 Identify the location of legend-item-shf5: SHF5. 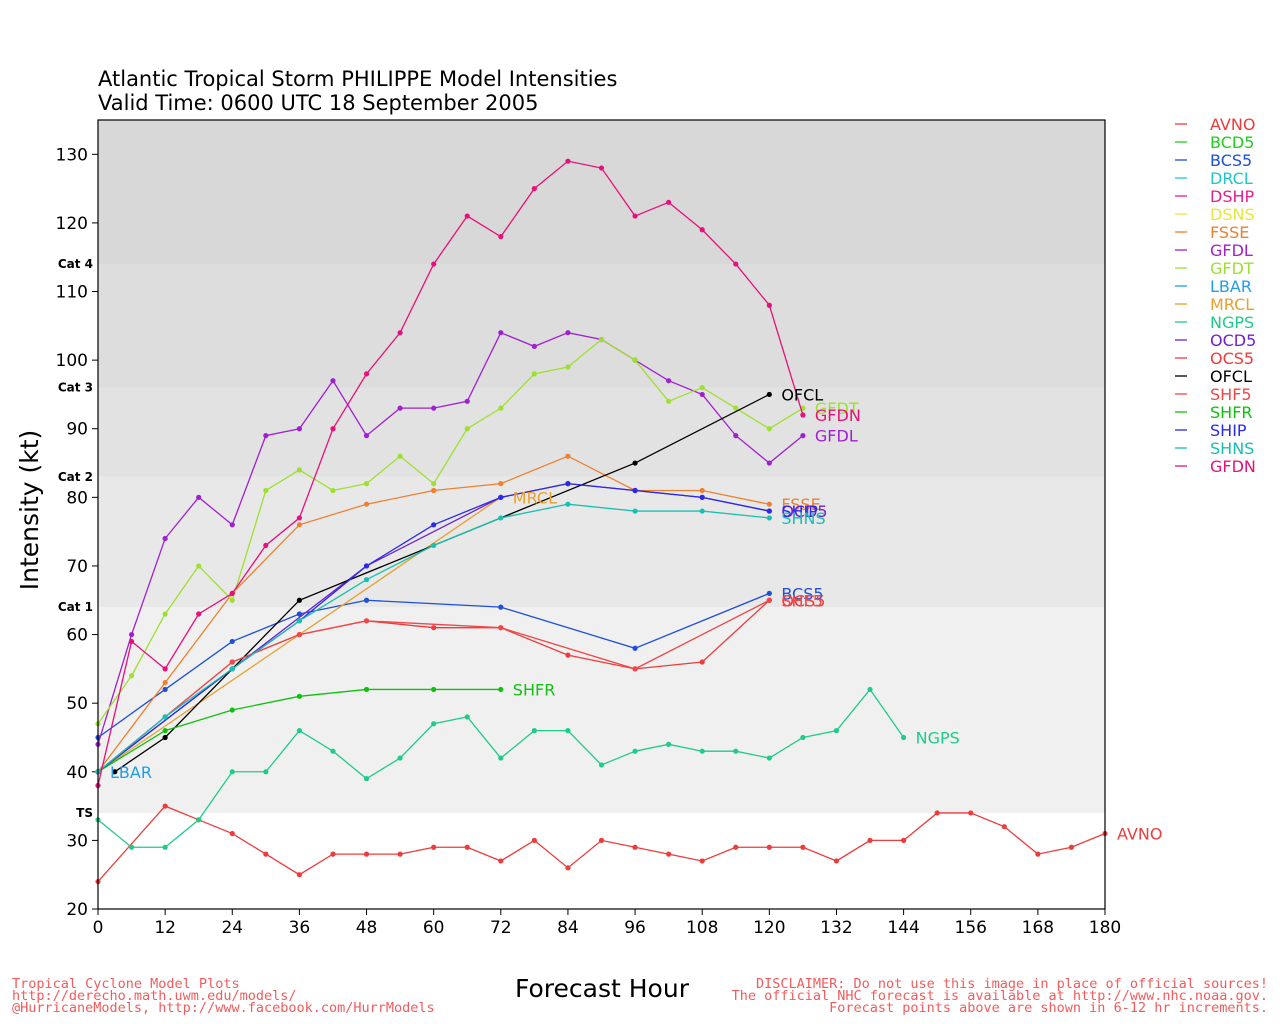
(1231, 394).